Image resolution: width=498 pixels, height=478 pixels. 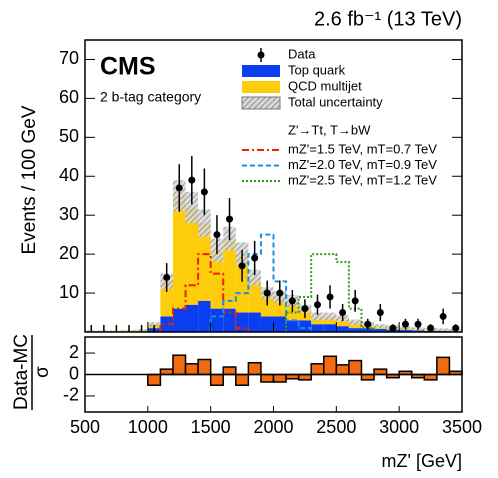 I want to click on legend-data-marker, so click(x=261, y=55).